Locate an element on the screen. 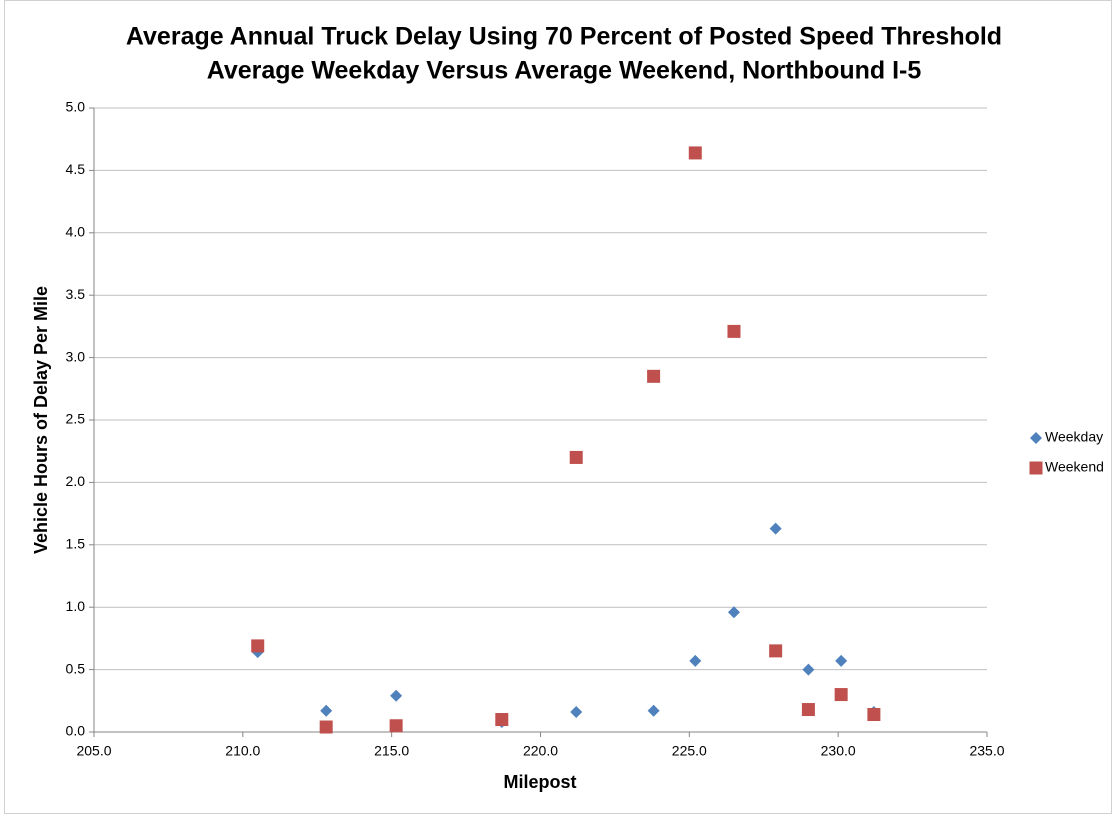 The image size is (1116, 814). y-tick-label: 3.5 is located at coordinates (76, 294).